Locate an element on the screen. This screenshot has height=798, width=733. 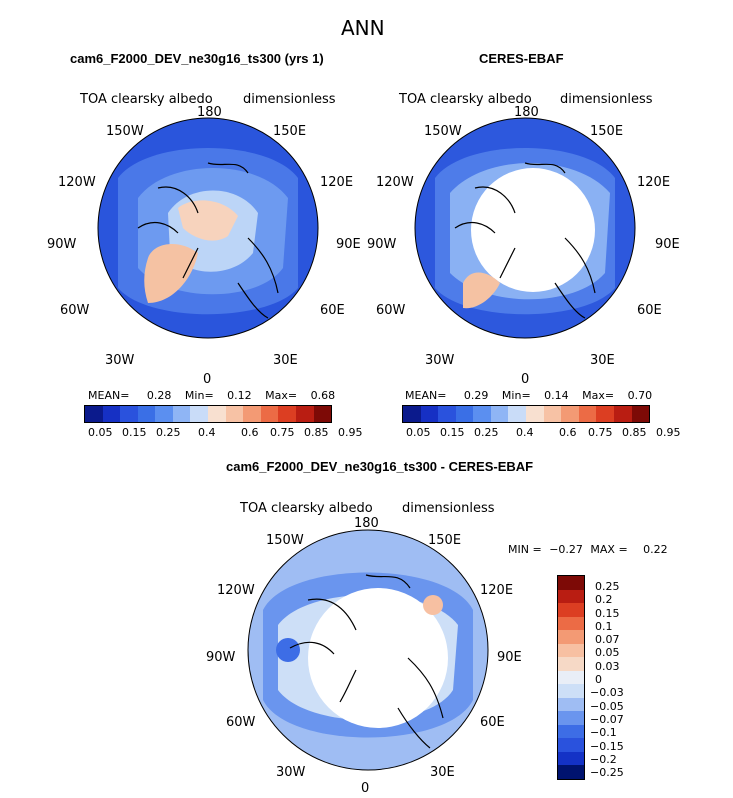
diff-polar-map is located at coordinates (368, 650).